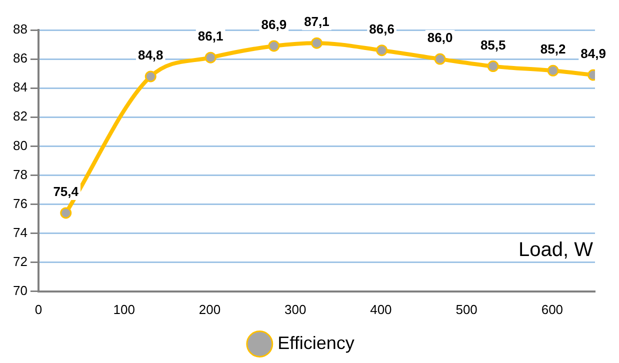  What do you see at coordinates (20, 174) in the screenshot?
I see `y-tick-label: 78` at bounding box center [20, 174].